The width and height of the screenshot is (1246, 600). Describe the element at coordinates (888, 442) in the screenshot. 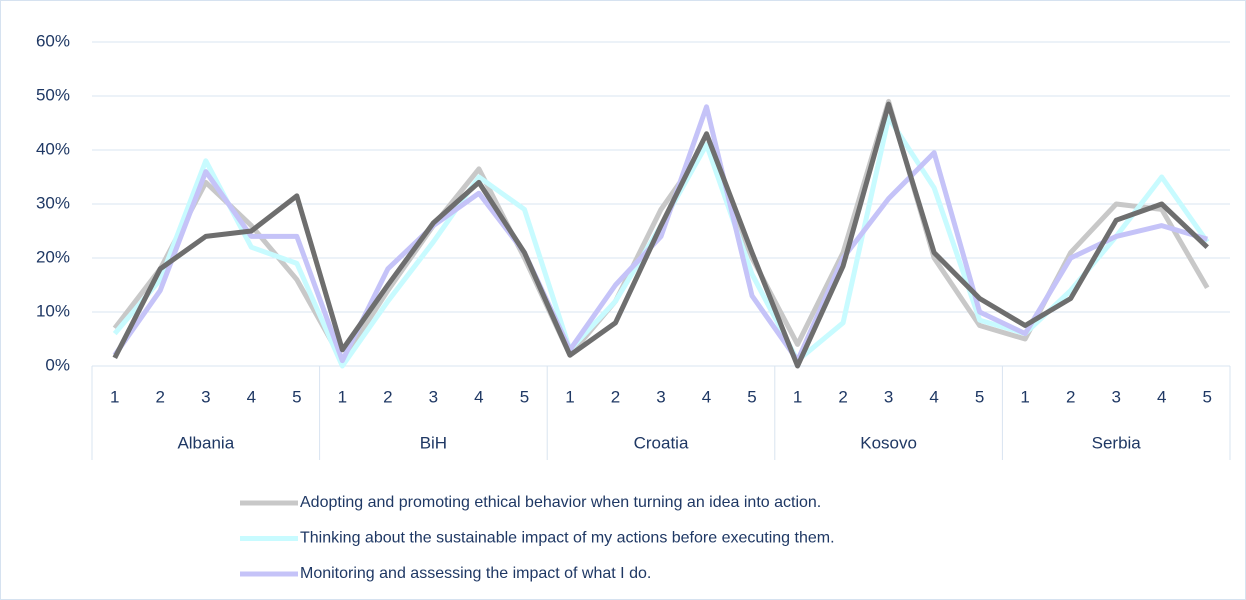

I see `group-label: Kosovo` at that location.